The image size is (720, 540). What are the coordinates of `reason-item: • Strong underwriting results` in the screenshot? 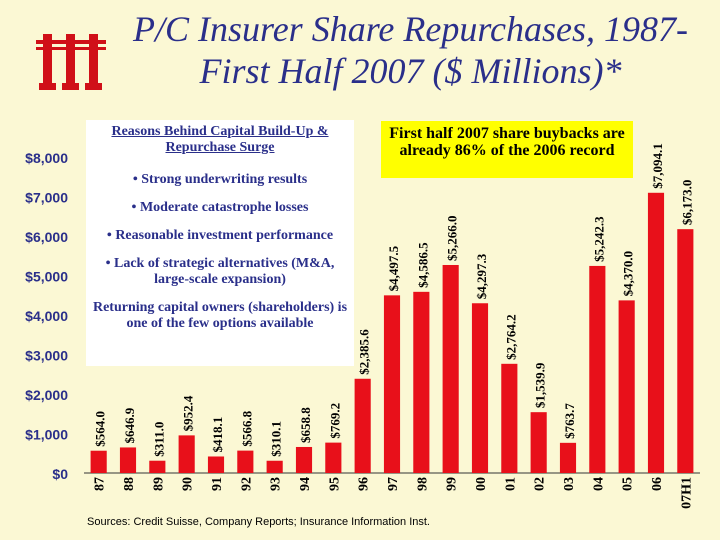 It's located at (220, 179).